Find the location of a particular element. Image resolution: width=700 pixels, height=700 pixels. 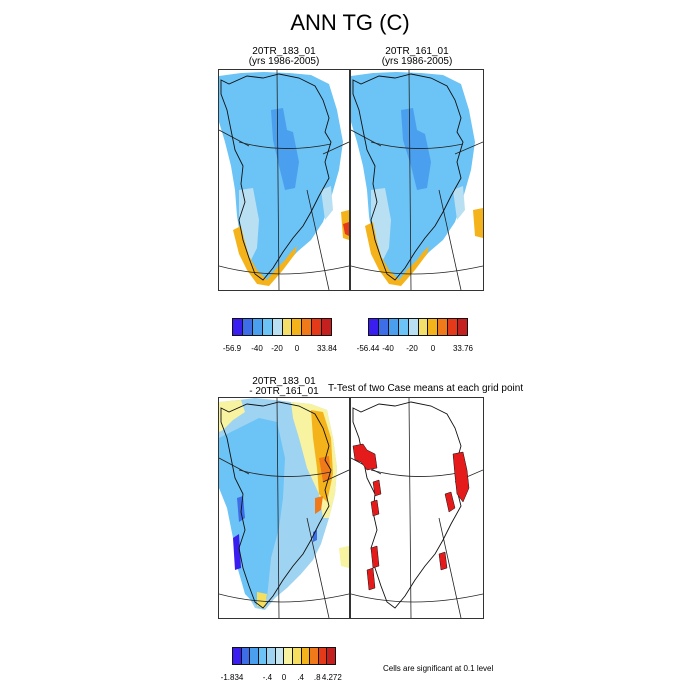

significance-note: Cells are significant at 0.1 level is located at coordinates (438, 668).